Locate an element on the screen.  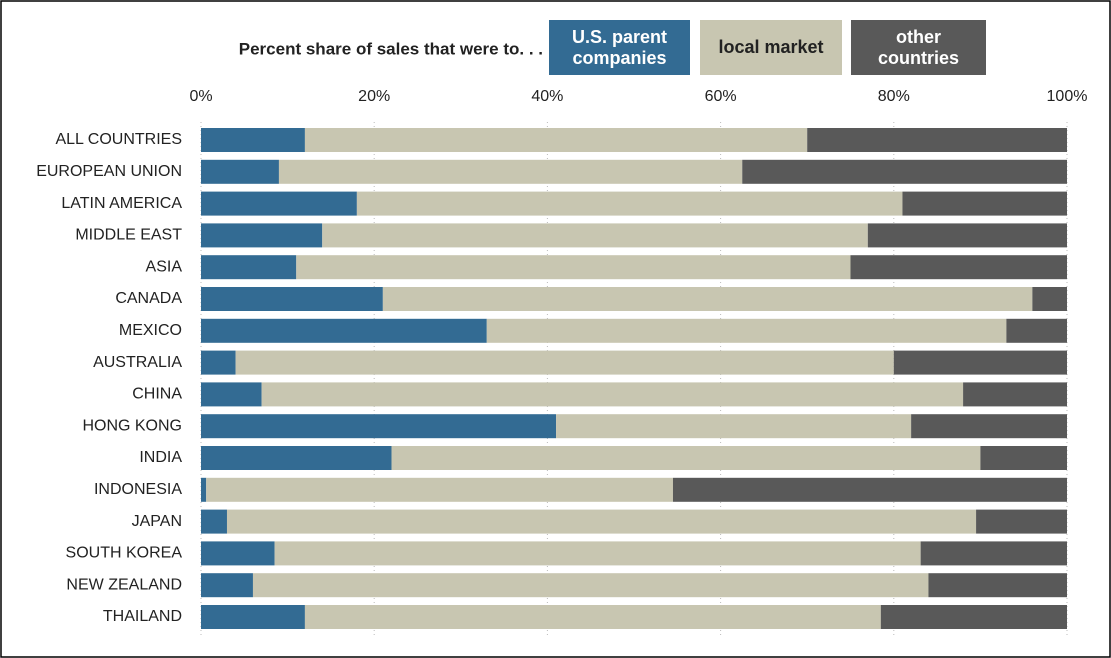
y-tick-label: CHINA is located at coordinates (157, 394).